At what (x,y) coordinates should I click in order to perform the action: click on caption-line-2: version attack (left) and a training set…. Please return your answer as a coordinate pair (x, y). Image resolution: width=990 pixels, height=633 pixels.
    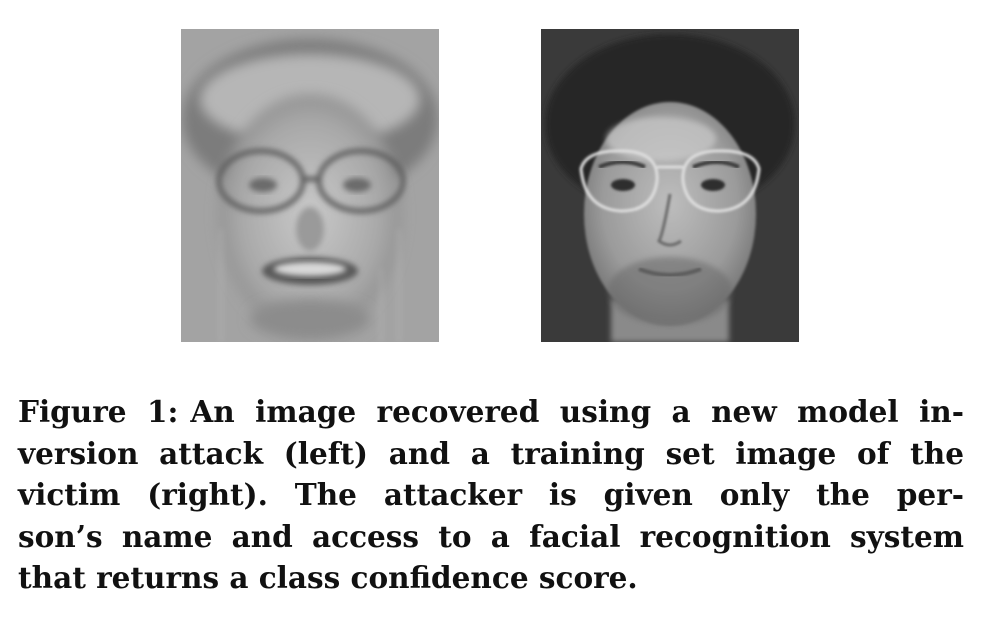
    Looking at the image, I should click on (491, 453).